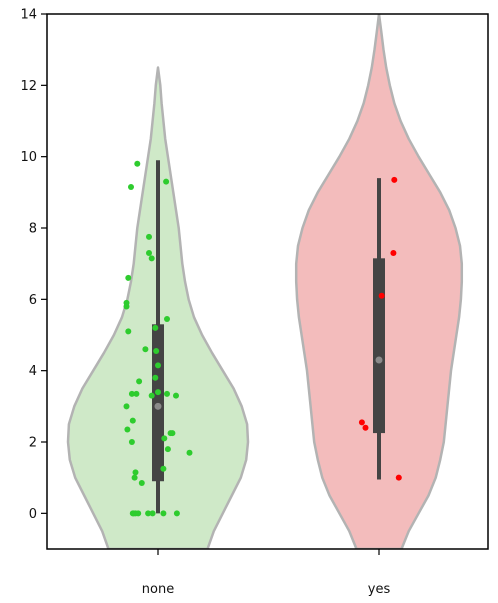 The image size is (498, 603). I want to click on y-tick-label-14: 14, so click(28, 15).